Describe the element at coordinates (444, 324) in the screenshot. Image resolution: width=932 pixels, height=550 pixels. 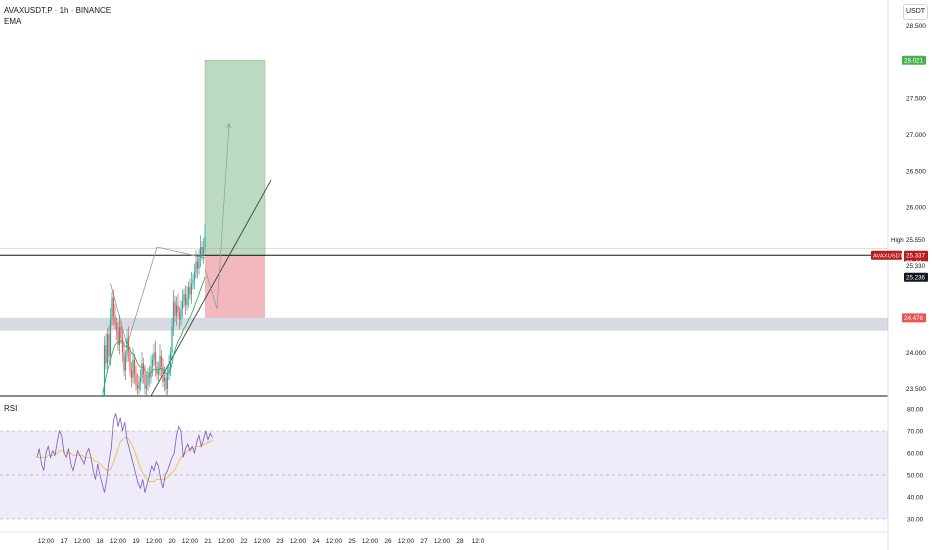
I see `support-zone` at that location.